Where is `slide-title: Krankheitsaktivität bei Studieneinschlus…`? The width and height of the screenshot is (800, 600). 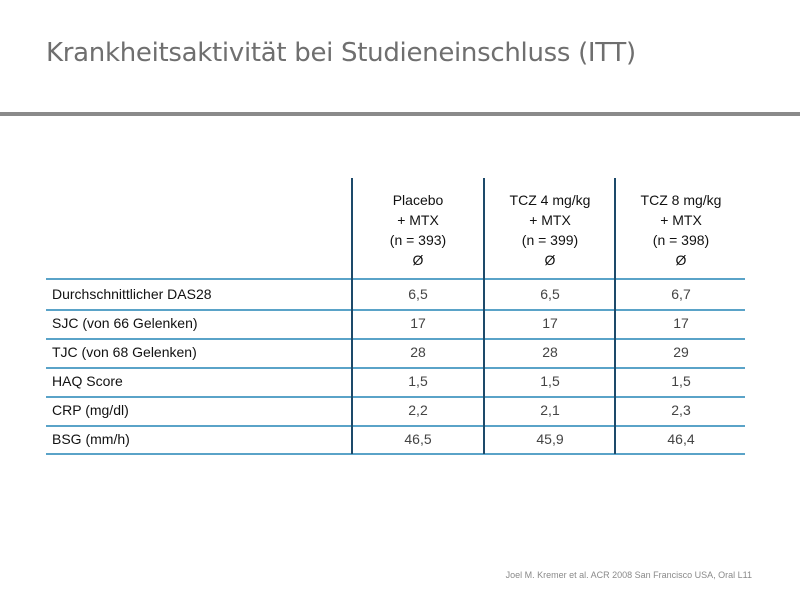
slide-title: Krankheitsaktivität bei Studieneinschlus… is located at coordinates (341, 53).